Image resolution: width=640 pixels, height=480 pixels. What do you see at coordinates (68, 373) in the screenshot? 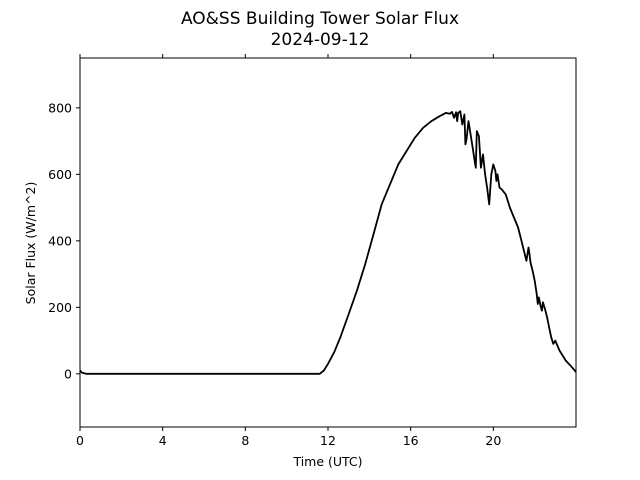
I see `y-tick-label: 0` at bounding box center [68, 373].